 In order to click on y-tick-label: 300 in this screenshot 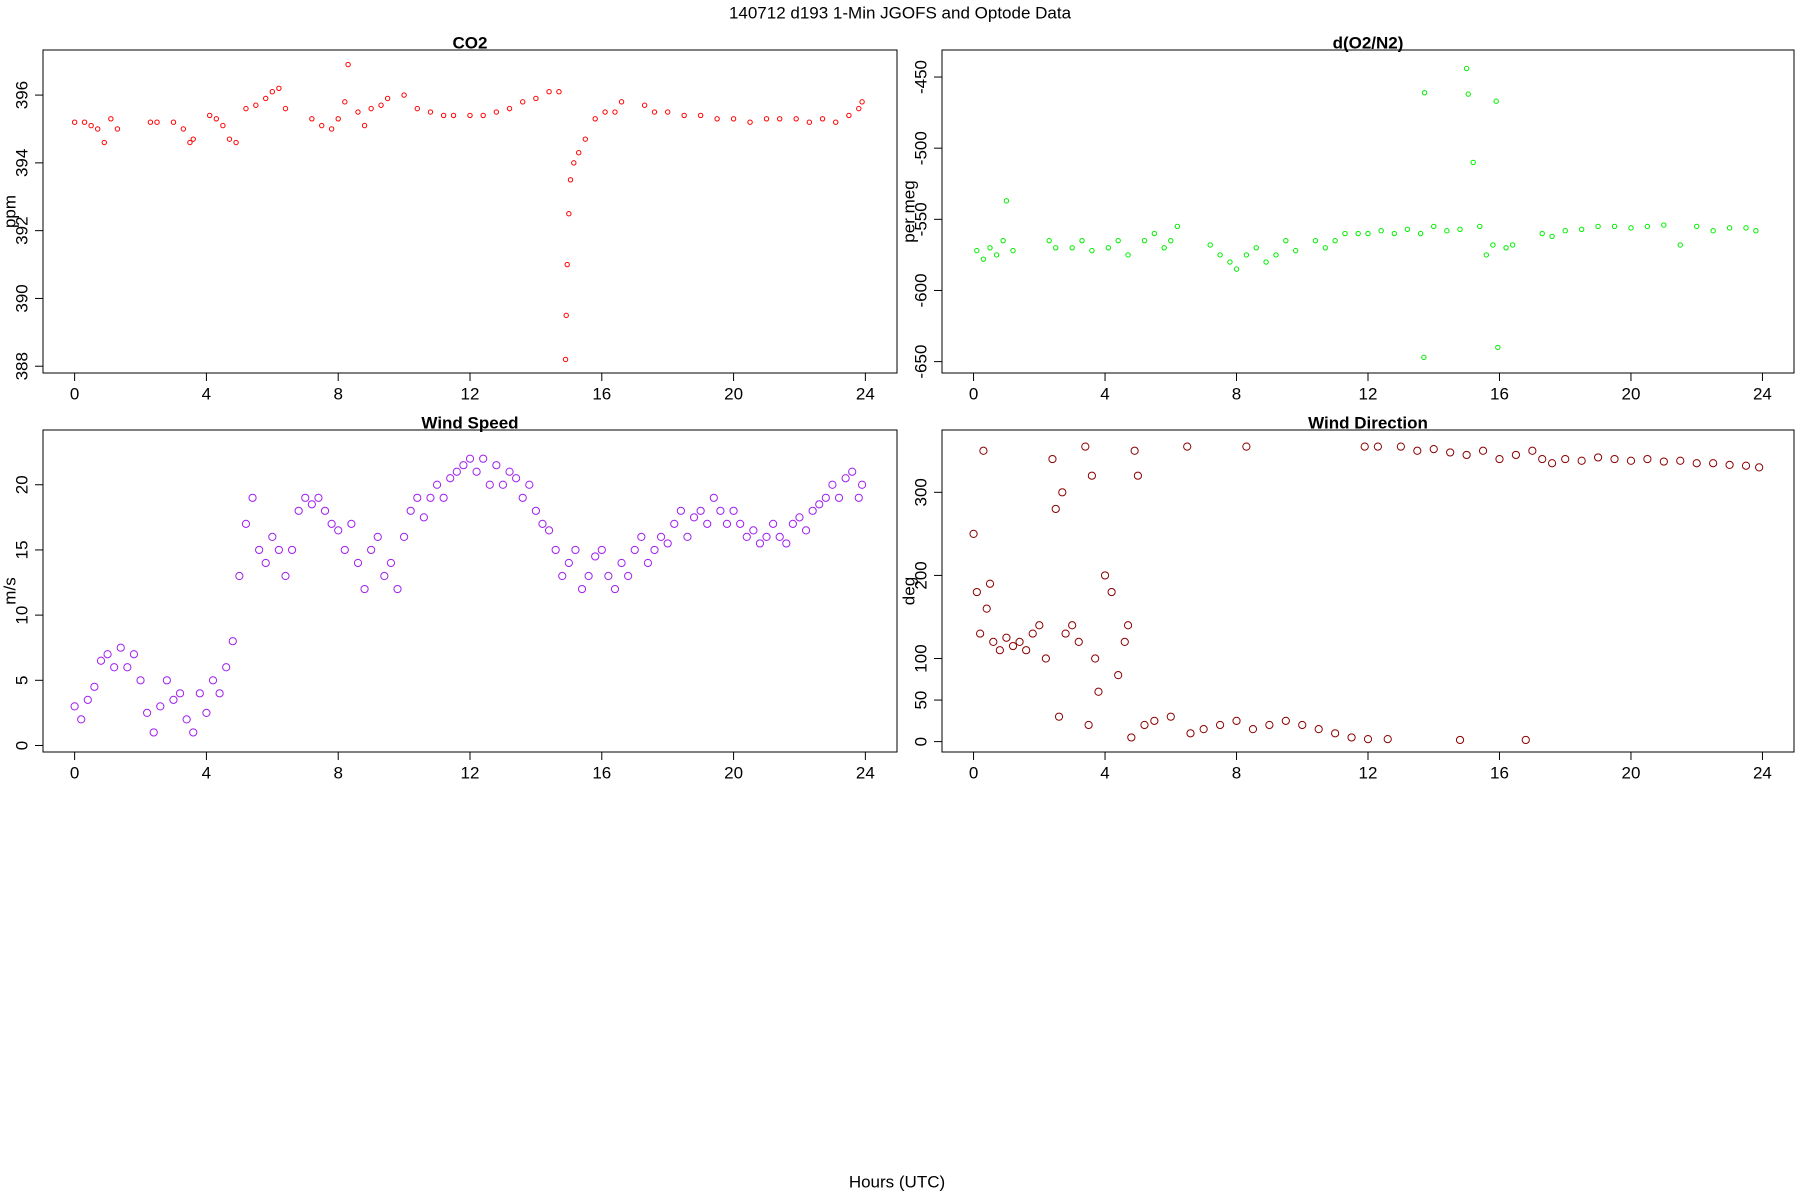, I will do `click(920, 492)`.